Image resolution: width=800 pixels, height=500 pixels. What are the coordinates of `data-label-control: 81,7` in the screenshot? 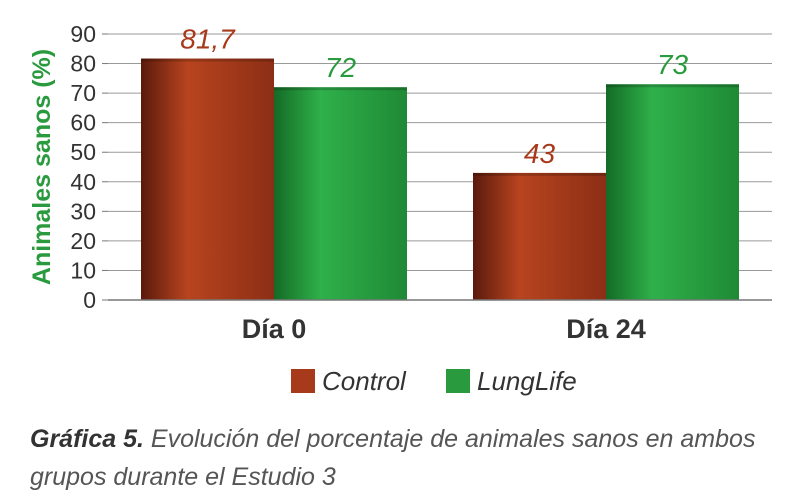 It's located at (208, 39).